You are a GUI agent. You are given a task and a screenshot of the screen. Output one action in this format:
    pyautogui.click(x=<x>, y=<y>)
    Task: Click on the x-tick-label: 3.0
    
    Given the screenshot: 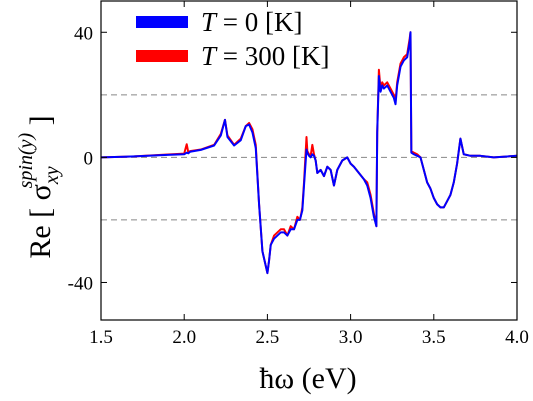 What is the action you would take?
    pyautogui.click(x=351, y=337)
    